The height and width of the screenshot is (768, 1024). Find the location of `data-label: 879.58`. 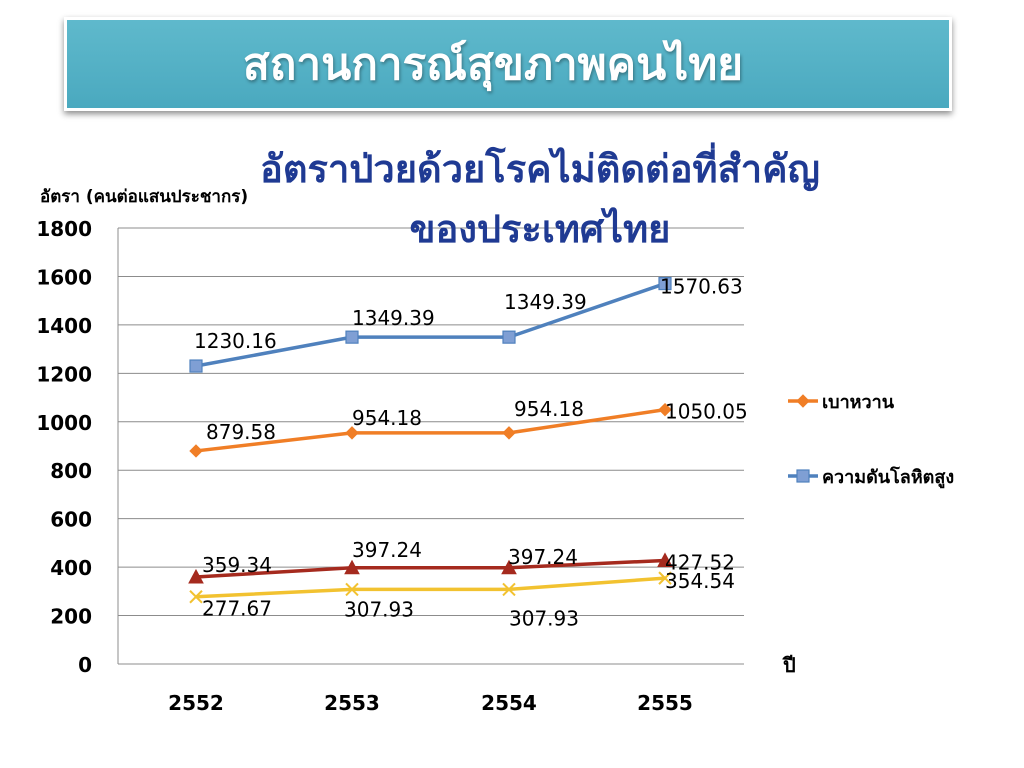

data-label: 879.58 is located at coordinates (241, 432).